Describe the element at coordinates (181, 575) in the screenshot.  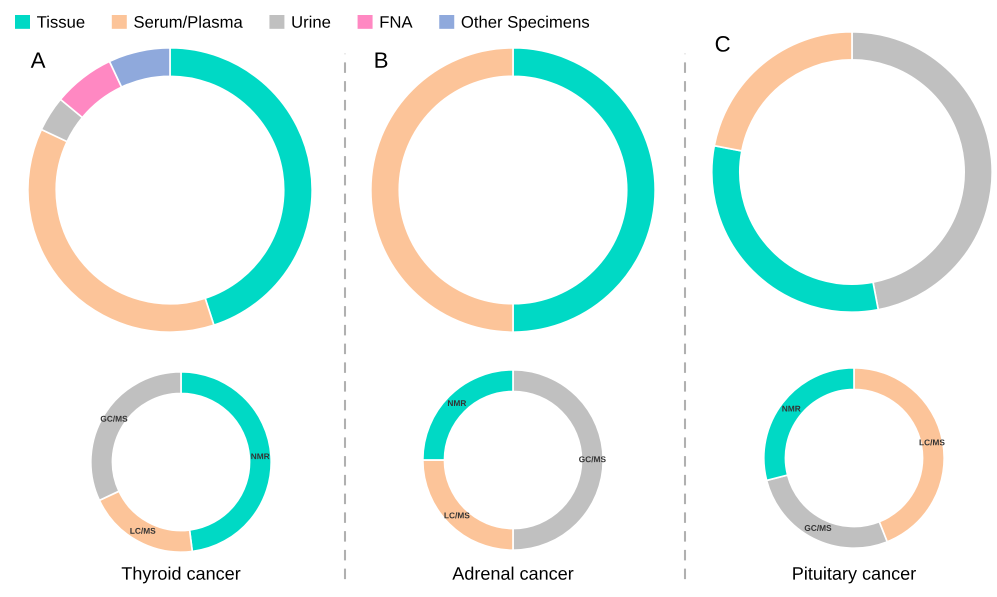
I see `text: Thyroid cancer` at that location.